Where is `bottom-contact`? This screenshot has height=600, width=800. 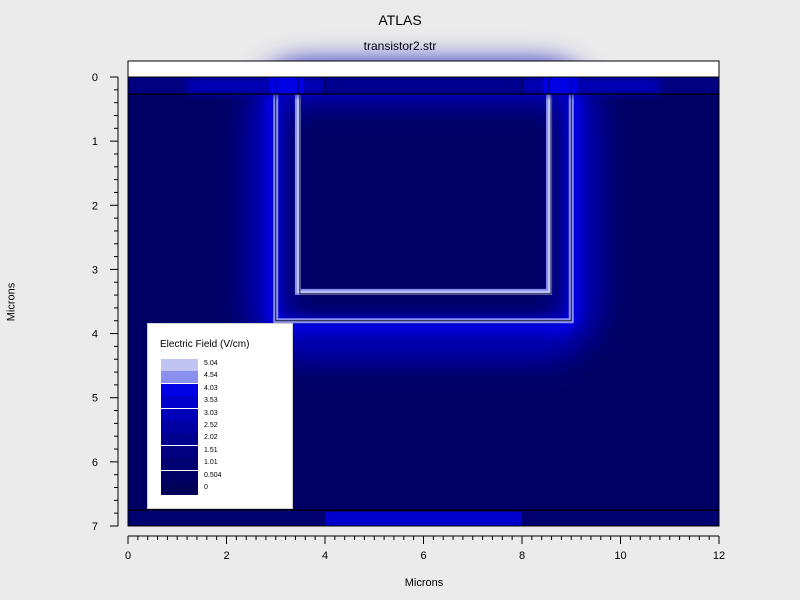
bottom-contact is located at coordinates (423, 518).